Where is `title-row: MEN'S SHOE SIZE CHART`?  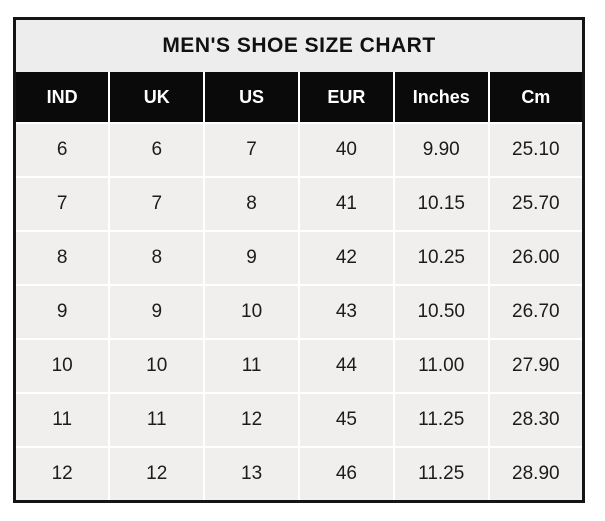
title-row: MEN'S SHOE SIZE CHART is located at coordinates (299, 45).